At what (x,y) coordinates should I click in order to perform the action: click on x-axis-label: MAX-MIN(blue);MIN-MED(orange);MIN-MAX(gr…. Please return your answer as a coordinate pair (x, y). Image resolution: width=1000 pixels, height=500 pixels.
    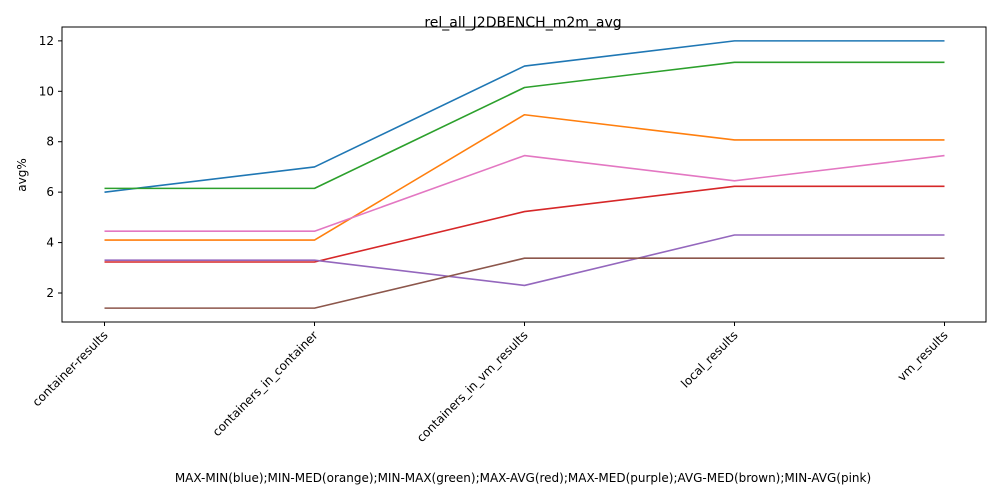
    Looking at the image, I should click on (523, 478).